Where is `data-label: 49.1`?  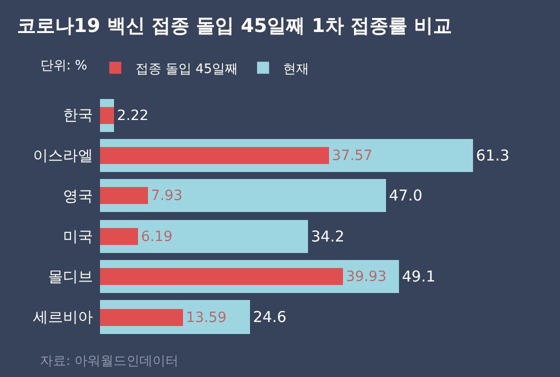 data-label: 49.1 is located at coordinates (419, 276).